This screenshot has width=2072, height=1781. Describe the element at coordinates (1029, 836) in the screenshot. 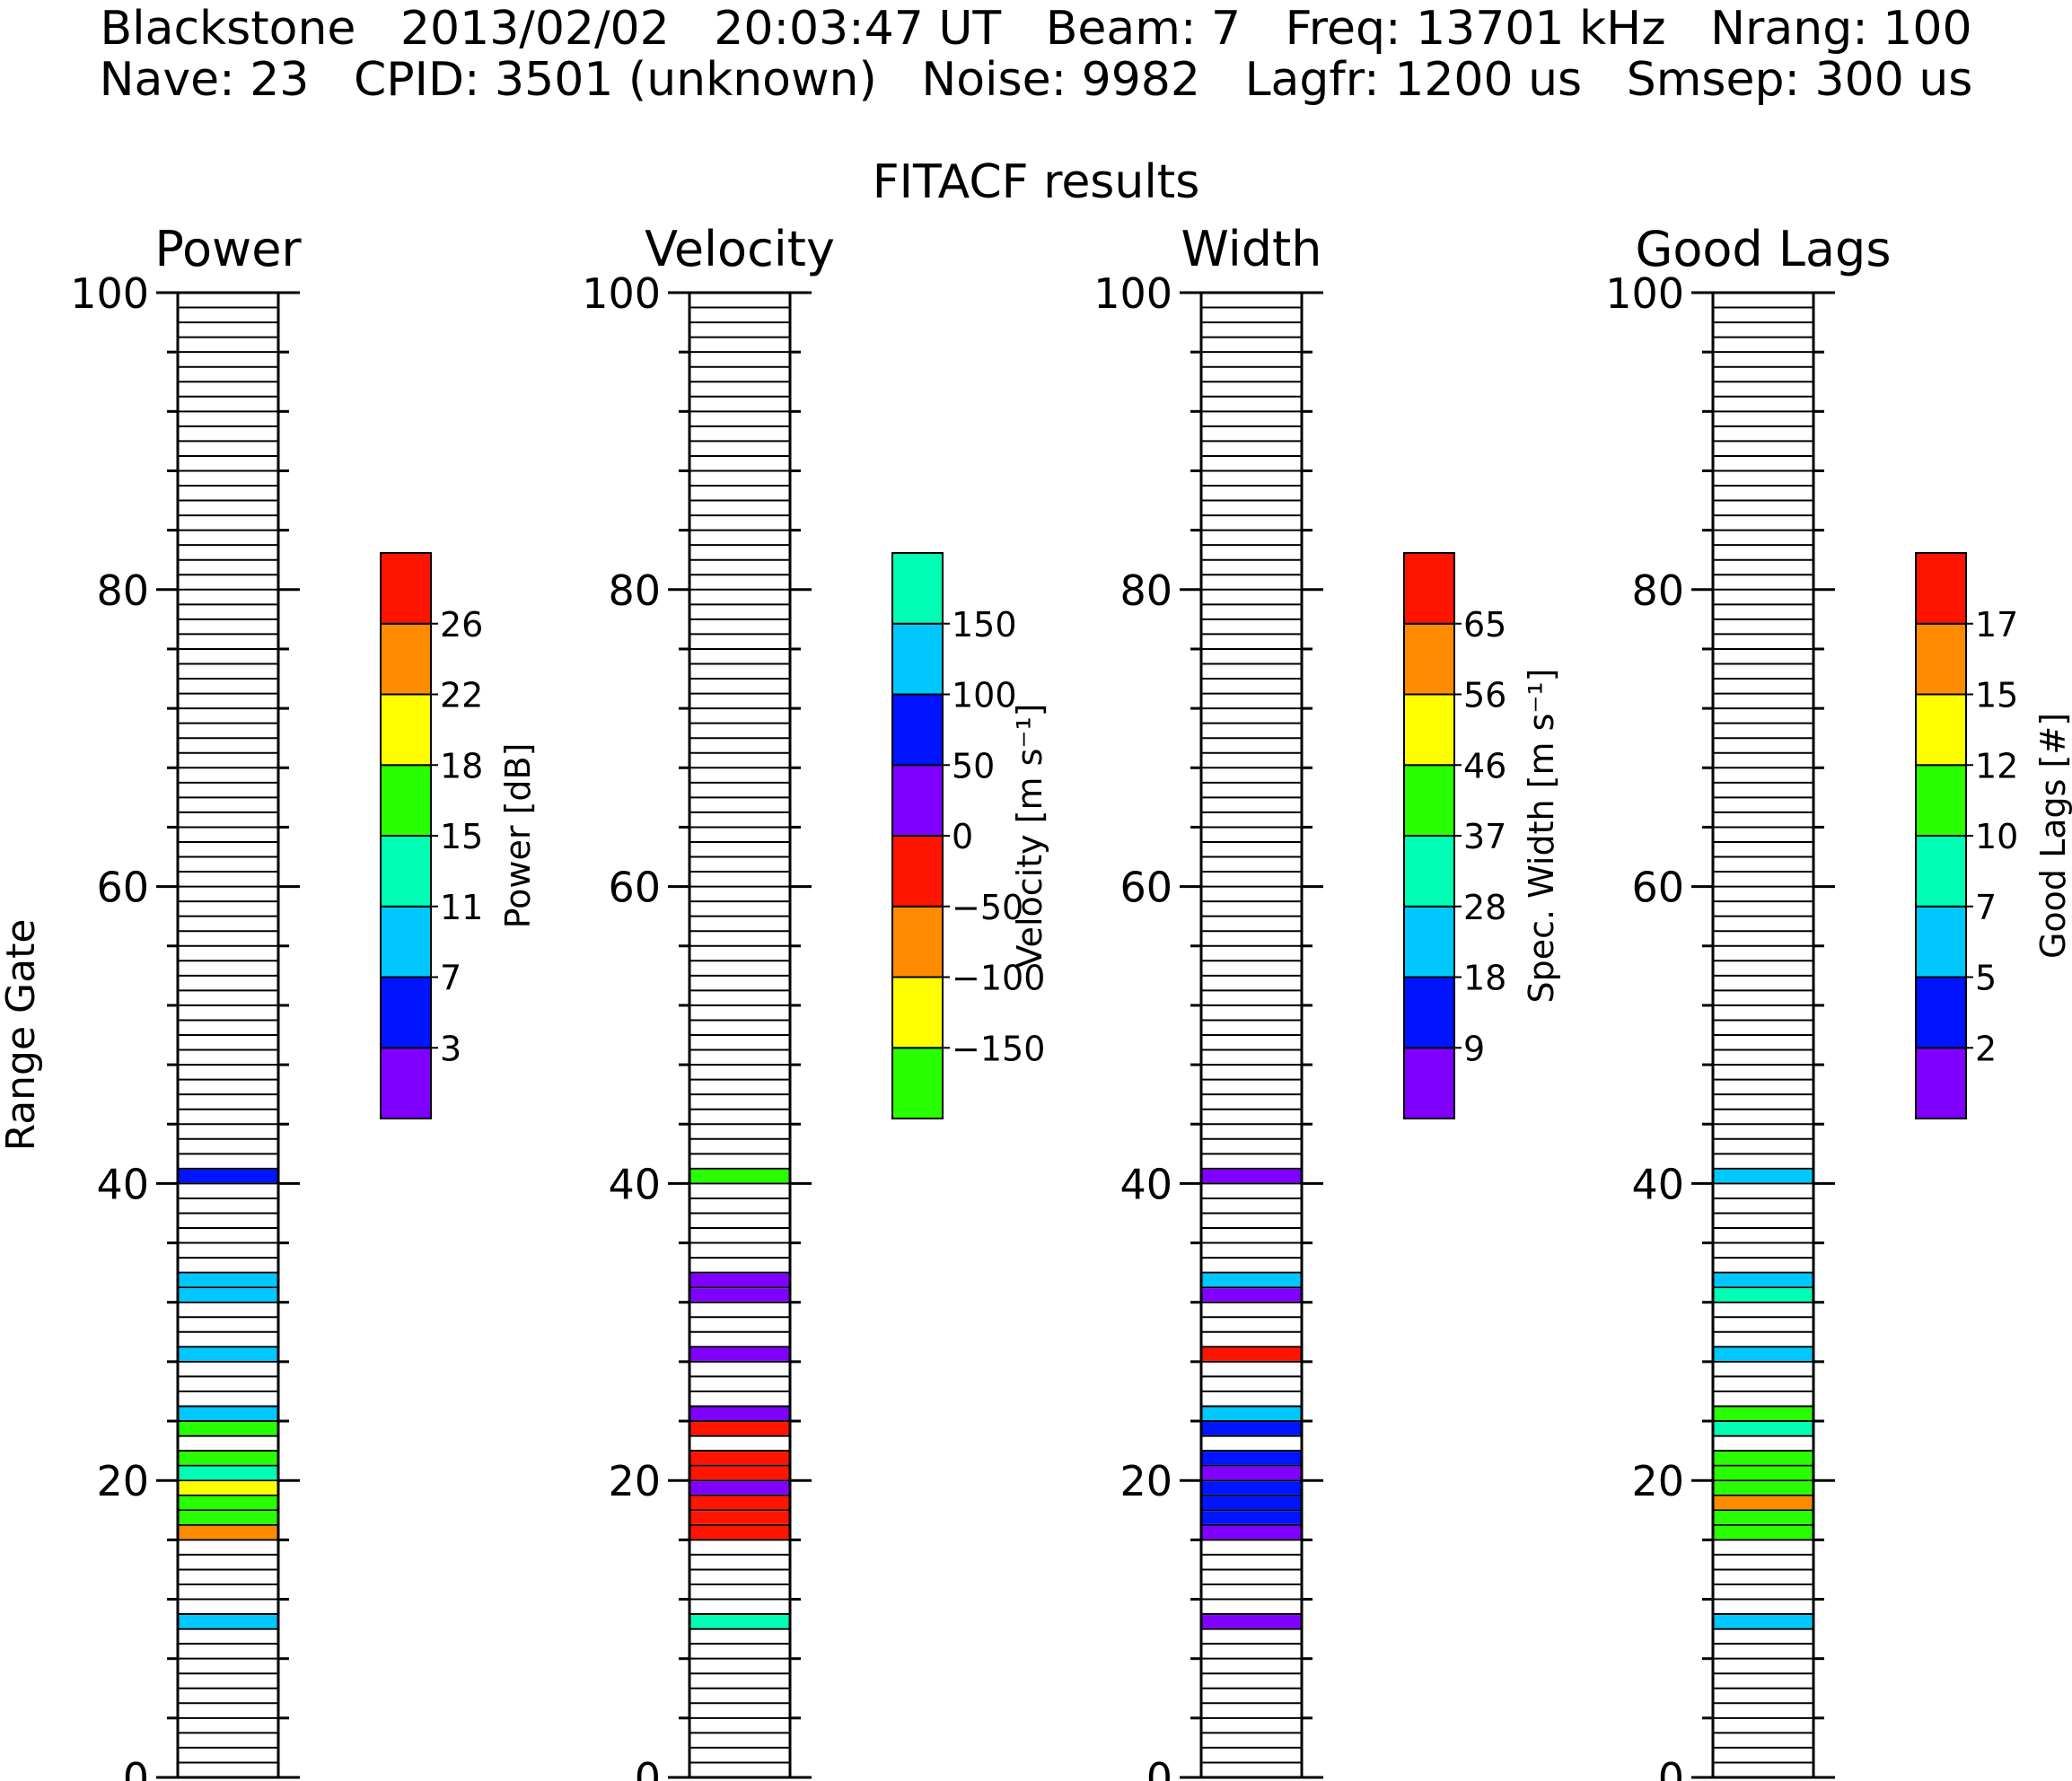

I see `colorbar-label: Velocity [m s⁻¹]` at that location.